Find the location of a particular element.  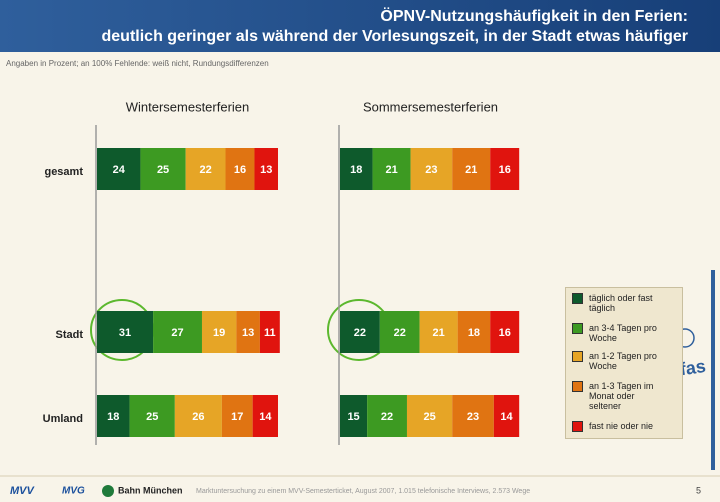

page-number: 5 is located at coordinates (698, 490).